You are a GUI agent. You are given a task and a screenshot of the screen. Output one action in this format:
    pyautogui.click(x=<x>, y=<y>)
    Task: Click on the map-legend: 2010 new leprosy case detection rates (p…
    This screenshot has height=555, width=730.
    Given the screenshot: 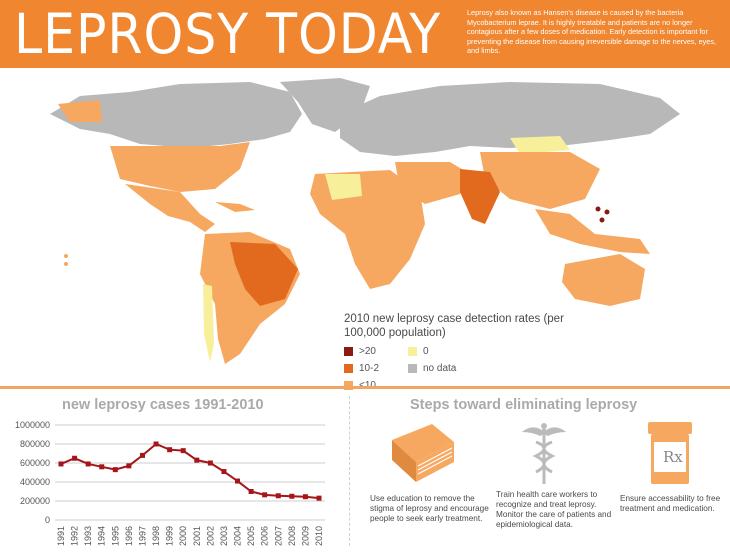 What is the action you would take?
    pyautogui.click(x=469, y=352)
    